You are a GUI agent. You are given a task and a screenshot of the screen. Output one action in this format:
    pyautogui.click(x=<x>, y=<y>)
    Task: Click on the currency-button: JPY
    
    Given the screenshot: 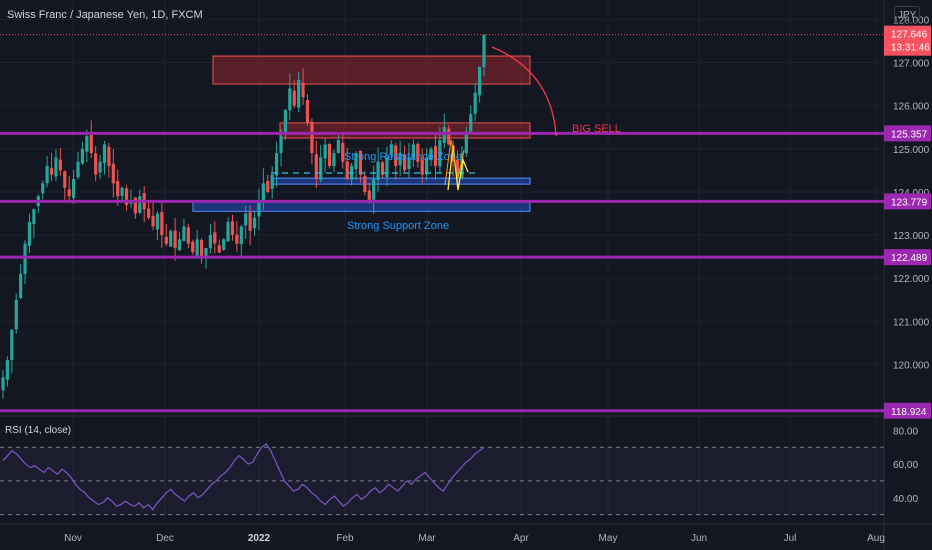 What is the action you would take?
    pyautogui.click(x=907, y=14)
    